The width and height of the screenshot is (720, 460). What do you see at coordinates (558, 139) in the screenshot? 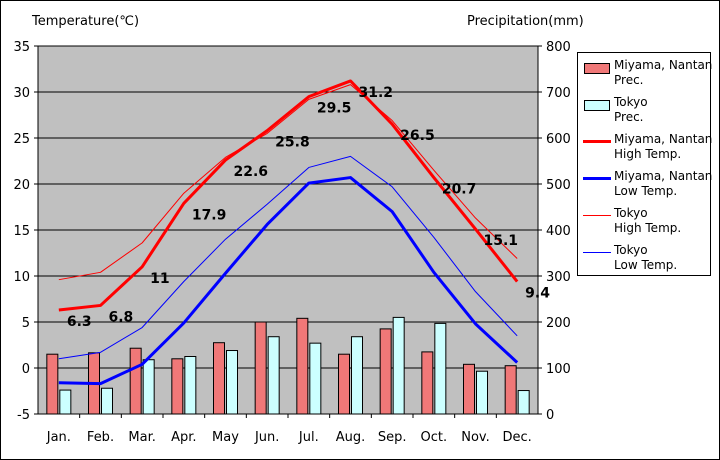
I see `right-tick-label: 600` at bounding box center [558, 139].